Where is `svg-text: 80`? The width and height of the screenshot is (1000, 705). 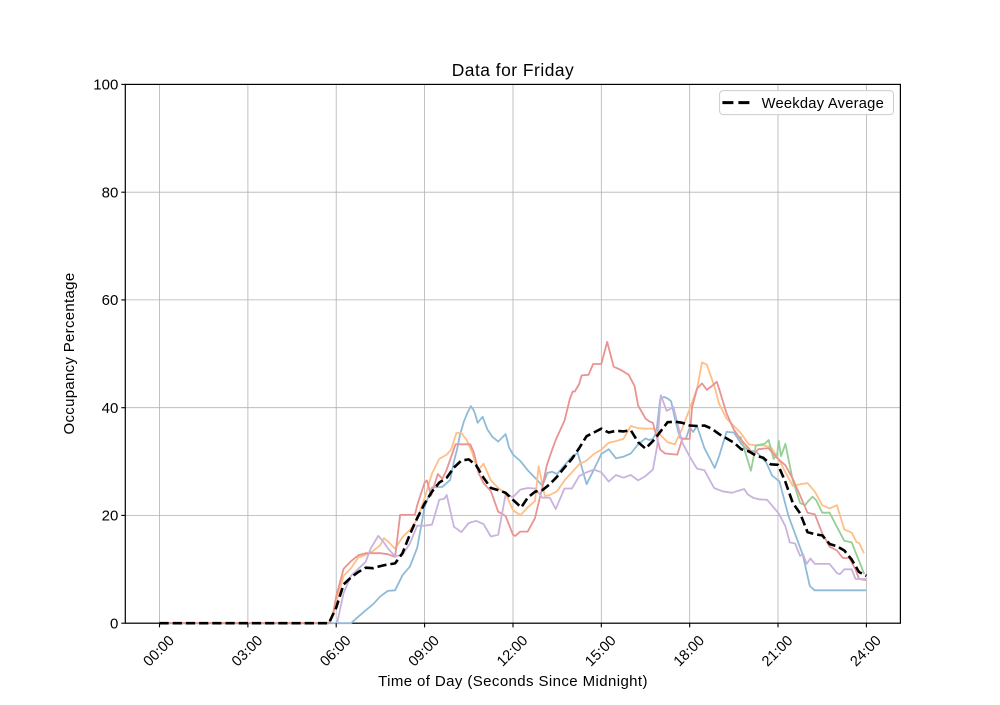
svg-text: 80 is located at coordinates (110, 192).